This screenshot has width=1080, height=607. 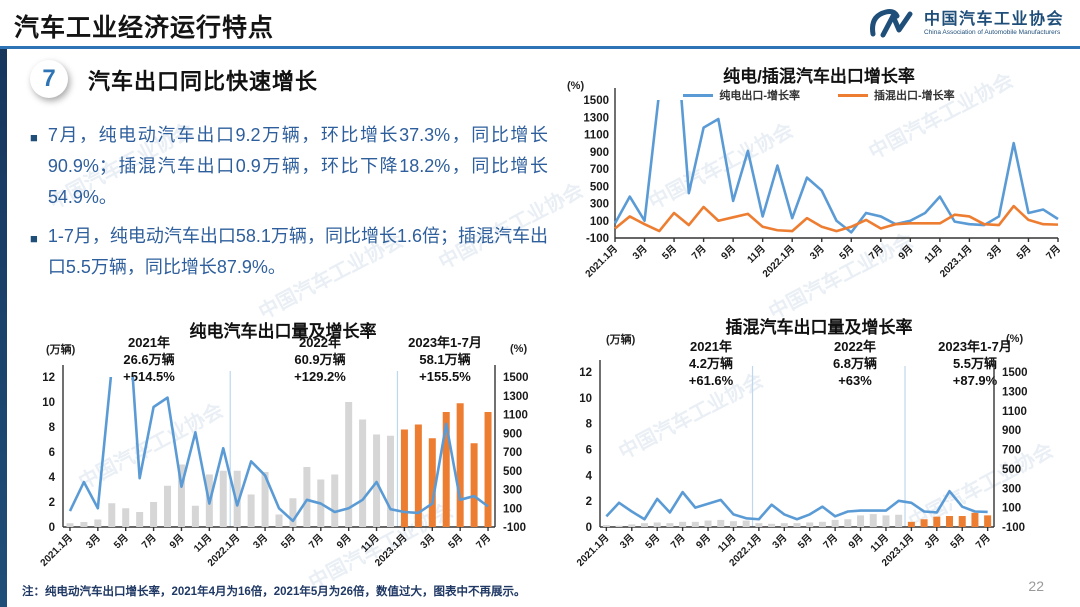 What do you see at coordinates (61, 350) in the screenshot?
I see `left-axis-unit: (万辆)` at bounding box center [61, 350].